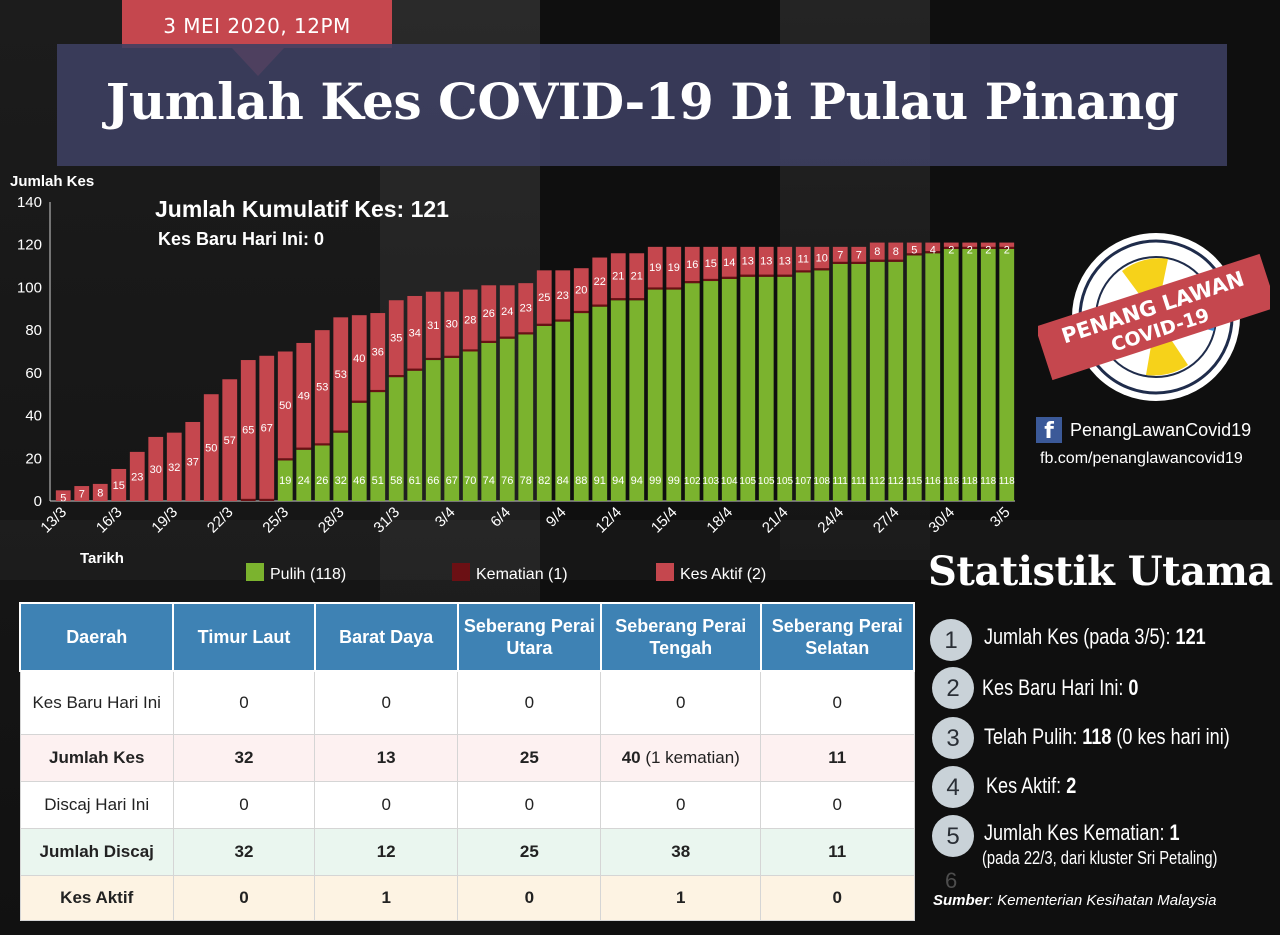 The width and height of the screenshot is (1280, 935). What do you see at coordinates (461, 572) in the screenshot?
I see `legend-swatch` at bounding box center [461, 572].